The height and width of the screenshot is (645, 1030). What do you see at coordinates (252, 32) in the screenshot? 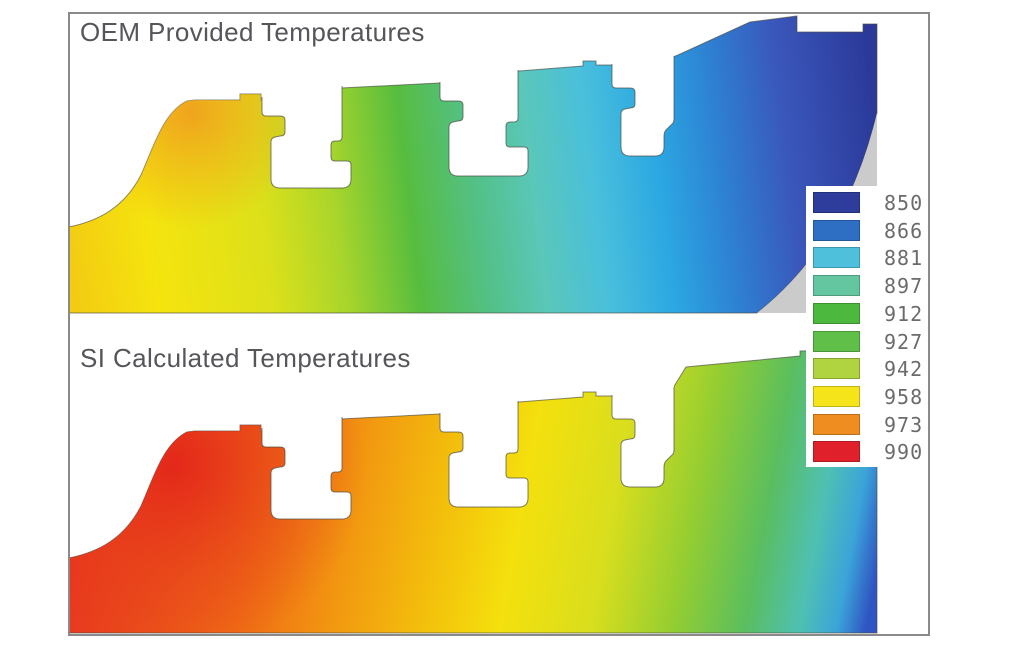
I see `oem-panel-title: OEM Provided Temperatures` at bounding box center [252, 32].